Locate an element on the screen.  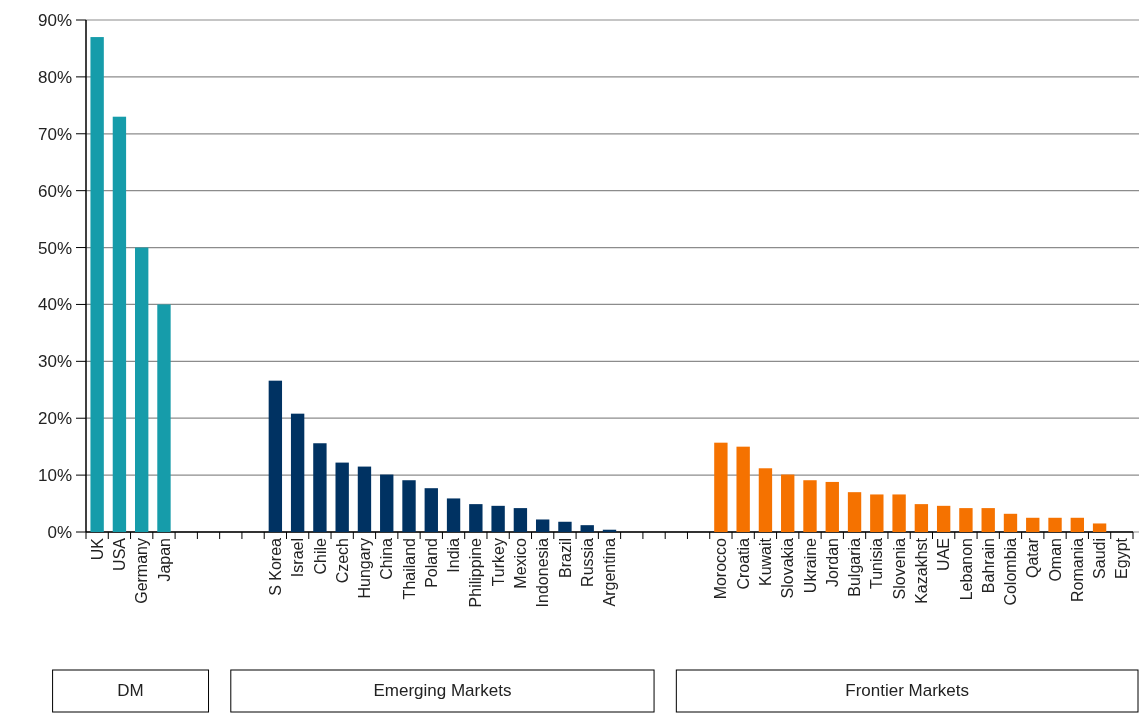
x-tick-label: Japan is located at coordinates (164, 560).